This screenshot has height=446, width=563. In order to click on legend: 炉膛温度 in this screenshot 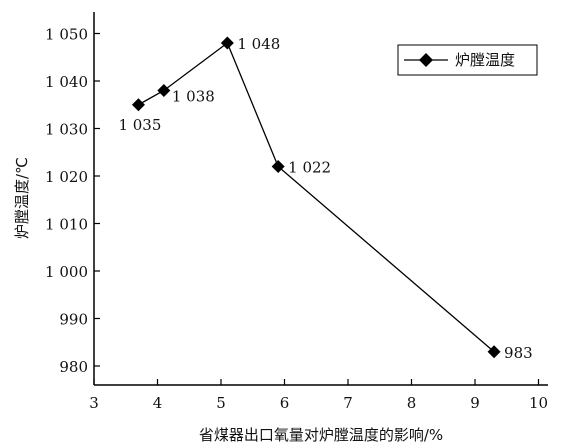, I will do `click(467, 60)`.